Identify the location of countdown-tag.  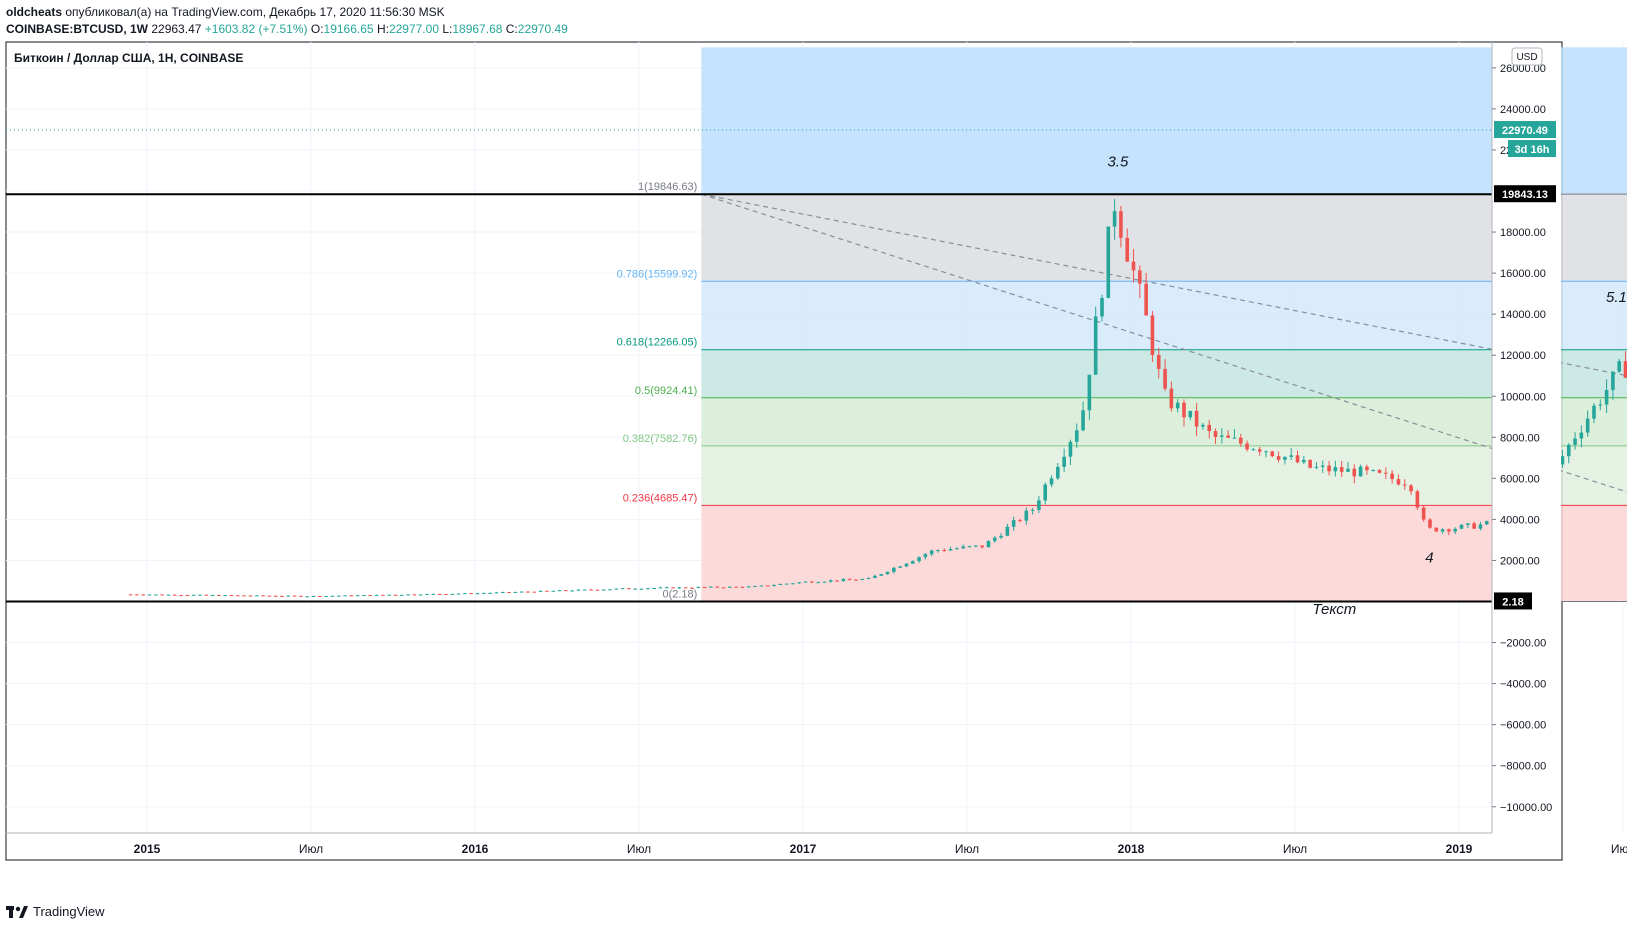
(1532, 149).